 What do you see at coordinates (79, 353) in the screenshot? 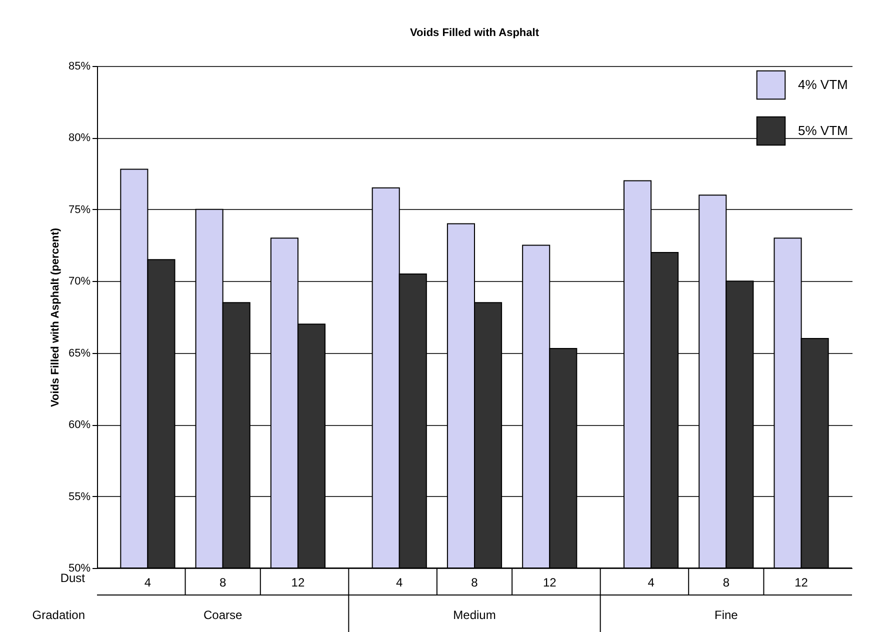
I see `y-tick-label: 65%` at bounding box center [79, 353].